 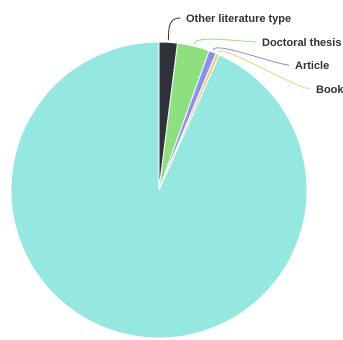 I want to click on slice-label-article: Article, so click(x=312, y=66).